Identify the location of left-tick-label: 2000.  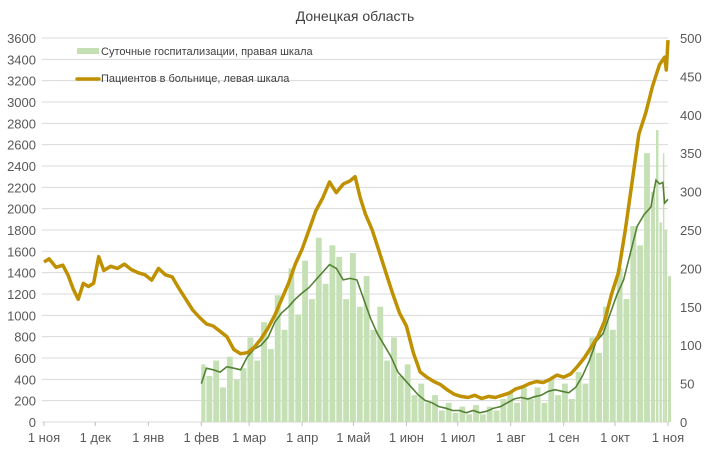
(21, 209).